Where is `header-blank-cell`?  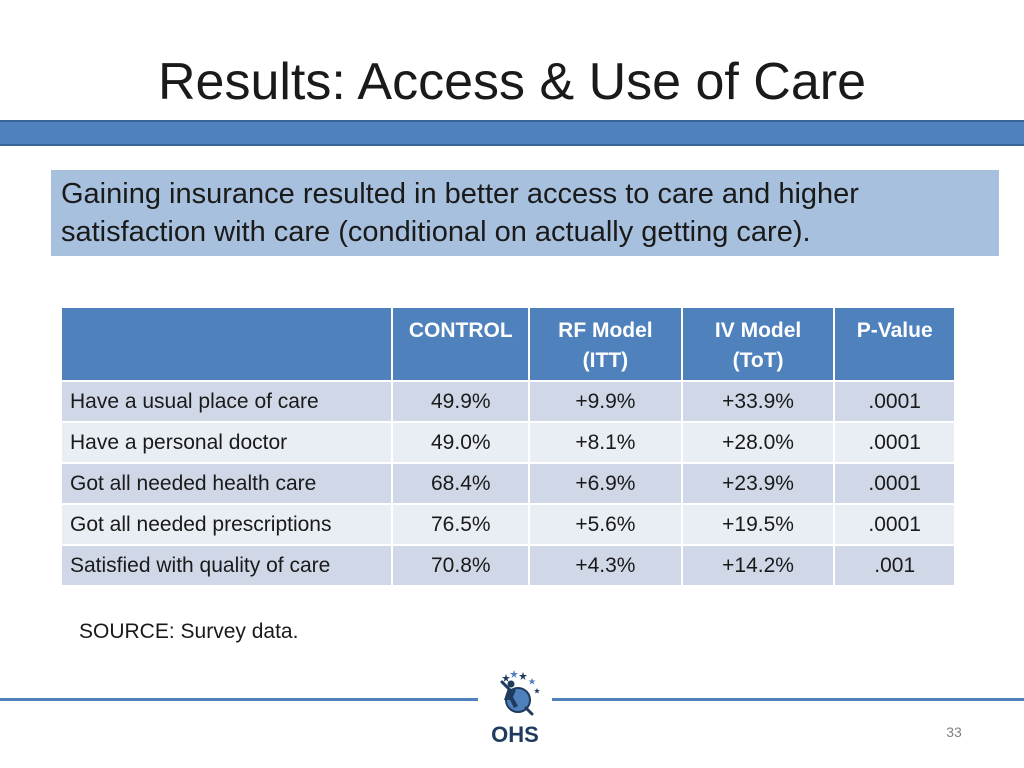 header-blank-cell is located at coordinates (227, 344).